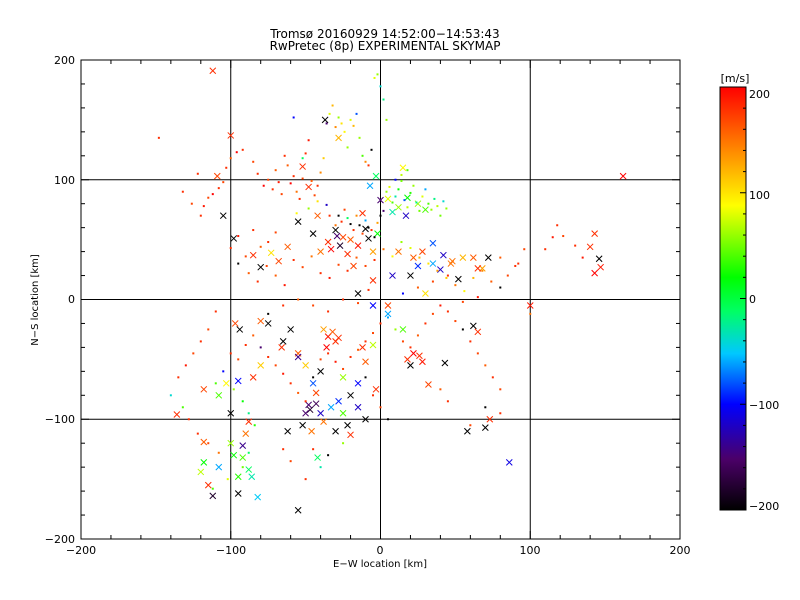 This screenshot has width=800, height=600. Describe the element at coordinates (759, 195) in the screenshot. I see `colorbar-tick-label: 100` at that location.